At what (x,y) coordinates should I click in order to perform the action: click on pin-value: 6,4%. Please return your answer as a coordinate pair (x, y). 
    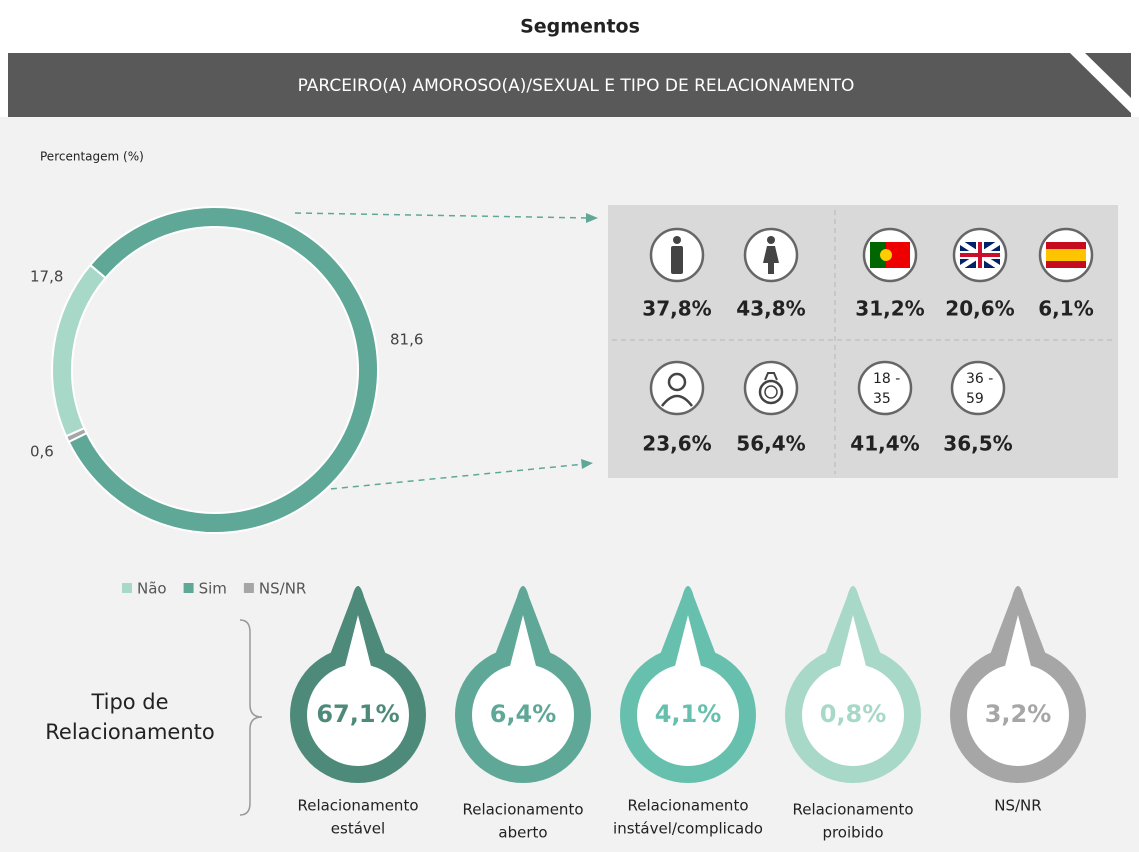
    Looking at the image, I should click on (523, 714).